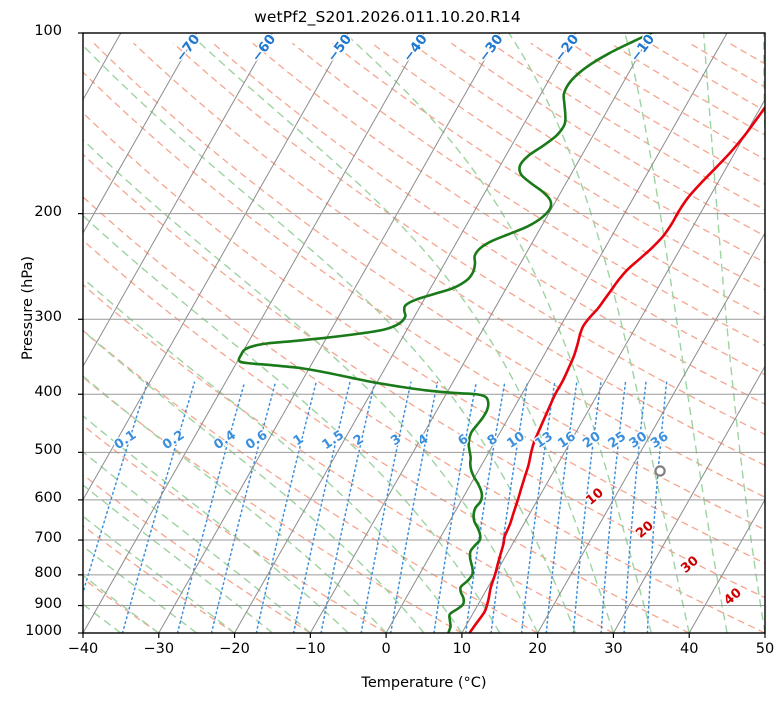 The image size is (775, 712). I want to click on y-tick-label: 200, so click(48, 211).